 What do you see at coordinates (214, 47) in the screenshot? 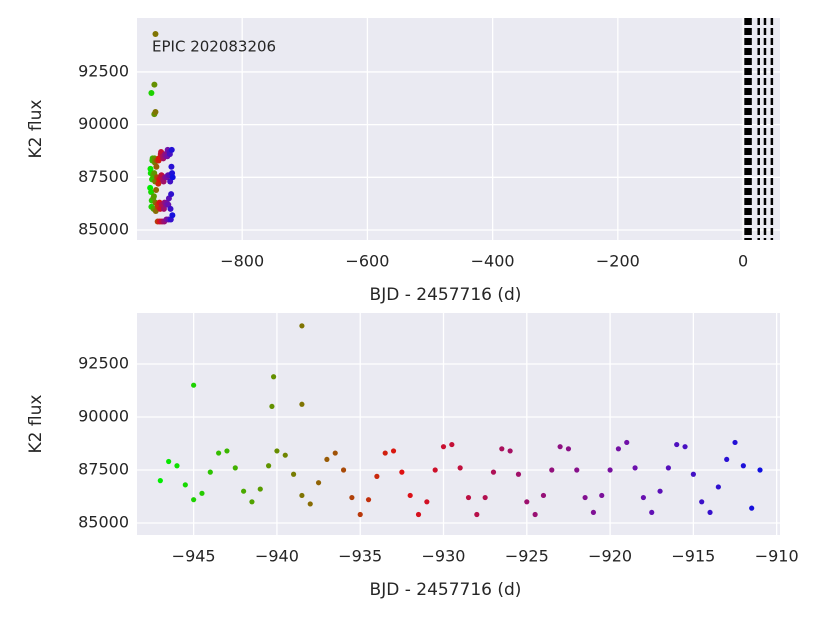
I see `annotation: EPIC 202083206` at bounding box center [214, 47].